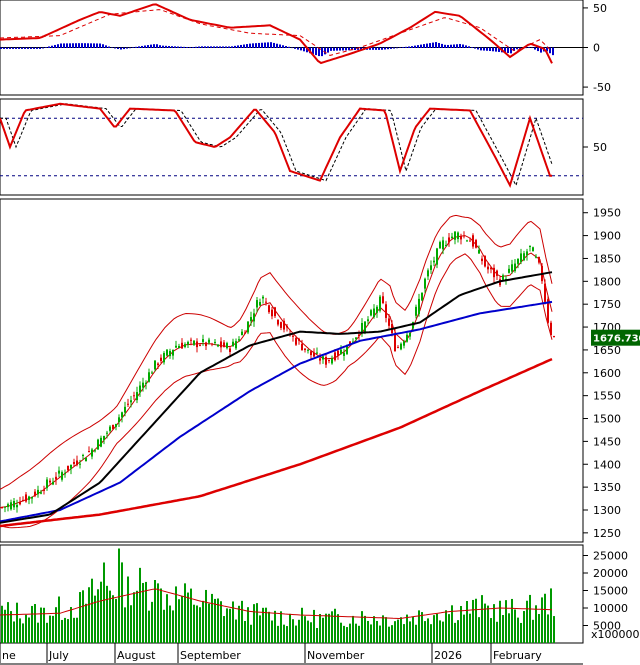 This screenshot has width=640, height=665. Describe the element at coordinates (607, 236) in the screenshot. I see `price-y-tick-label: 1900` at that location.